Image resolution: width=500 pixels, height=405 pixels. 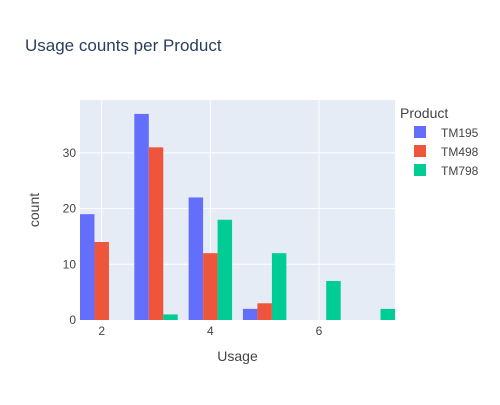 I want to click on x-axis-ticks: 2 4 6, so click(x=210, y=331).